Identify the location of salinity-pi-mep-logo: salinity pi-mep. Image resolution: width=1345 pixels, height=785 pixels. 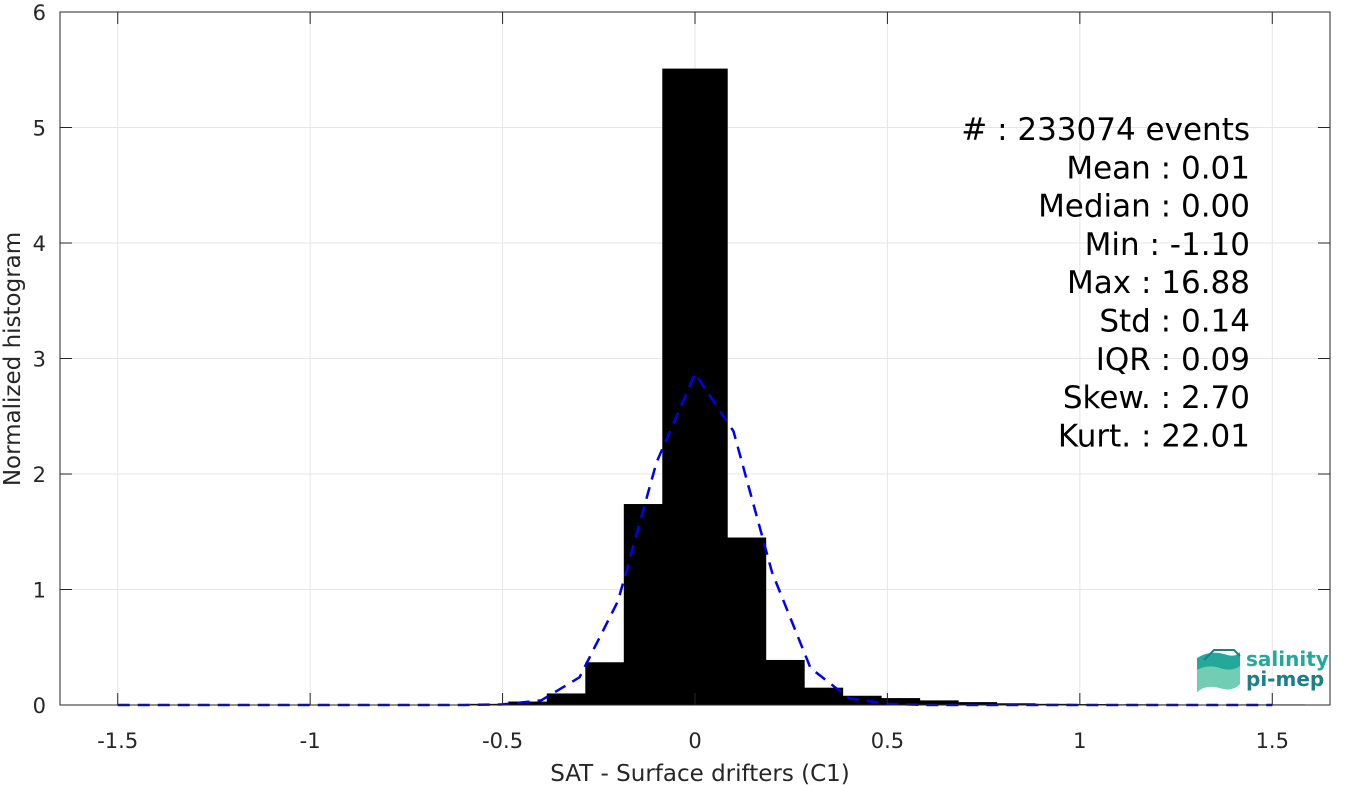
(1263, 669).